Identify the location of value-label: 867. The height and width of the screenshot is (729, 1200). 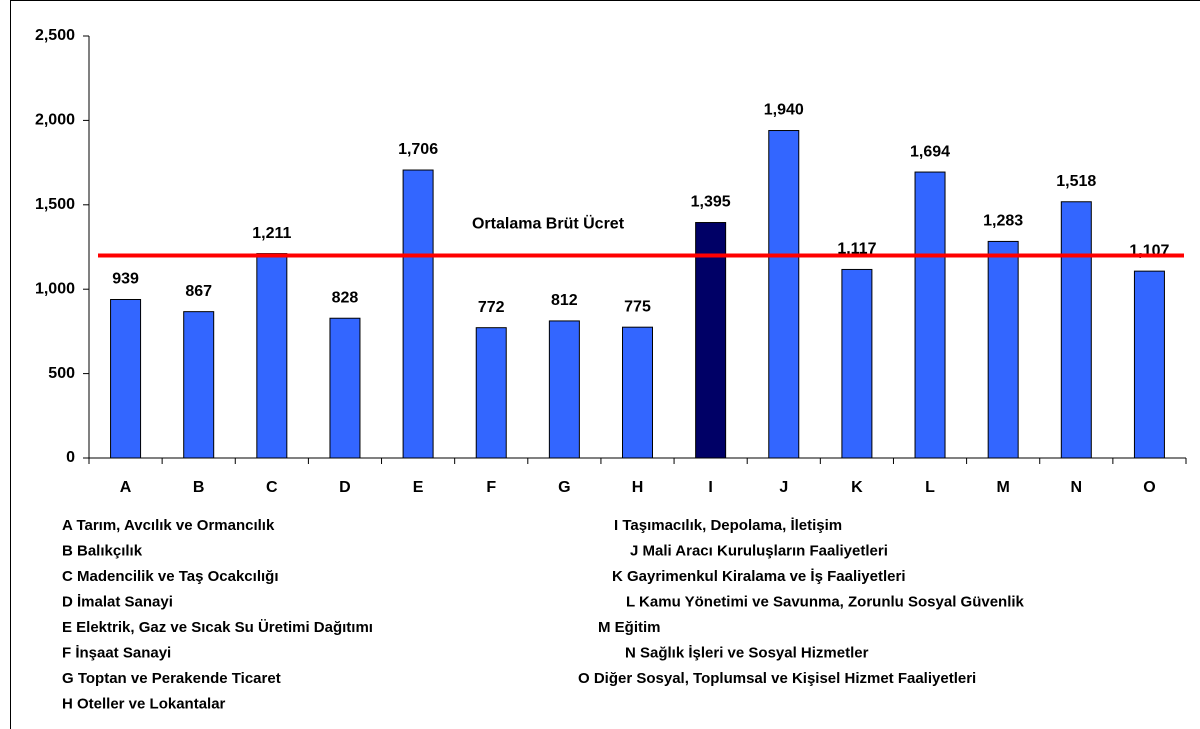
(198, 291).